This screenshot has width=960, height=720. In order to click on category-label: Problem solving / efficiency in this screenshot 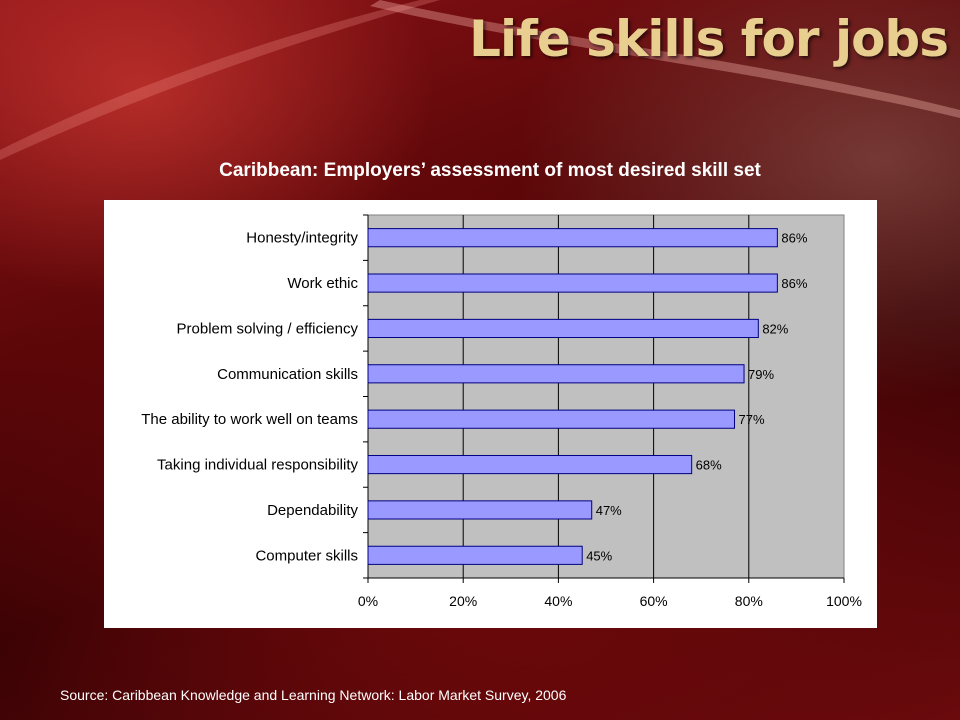, I will do `click(268, 328)`.